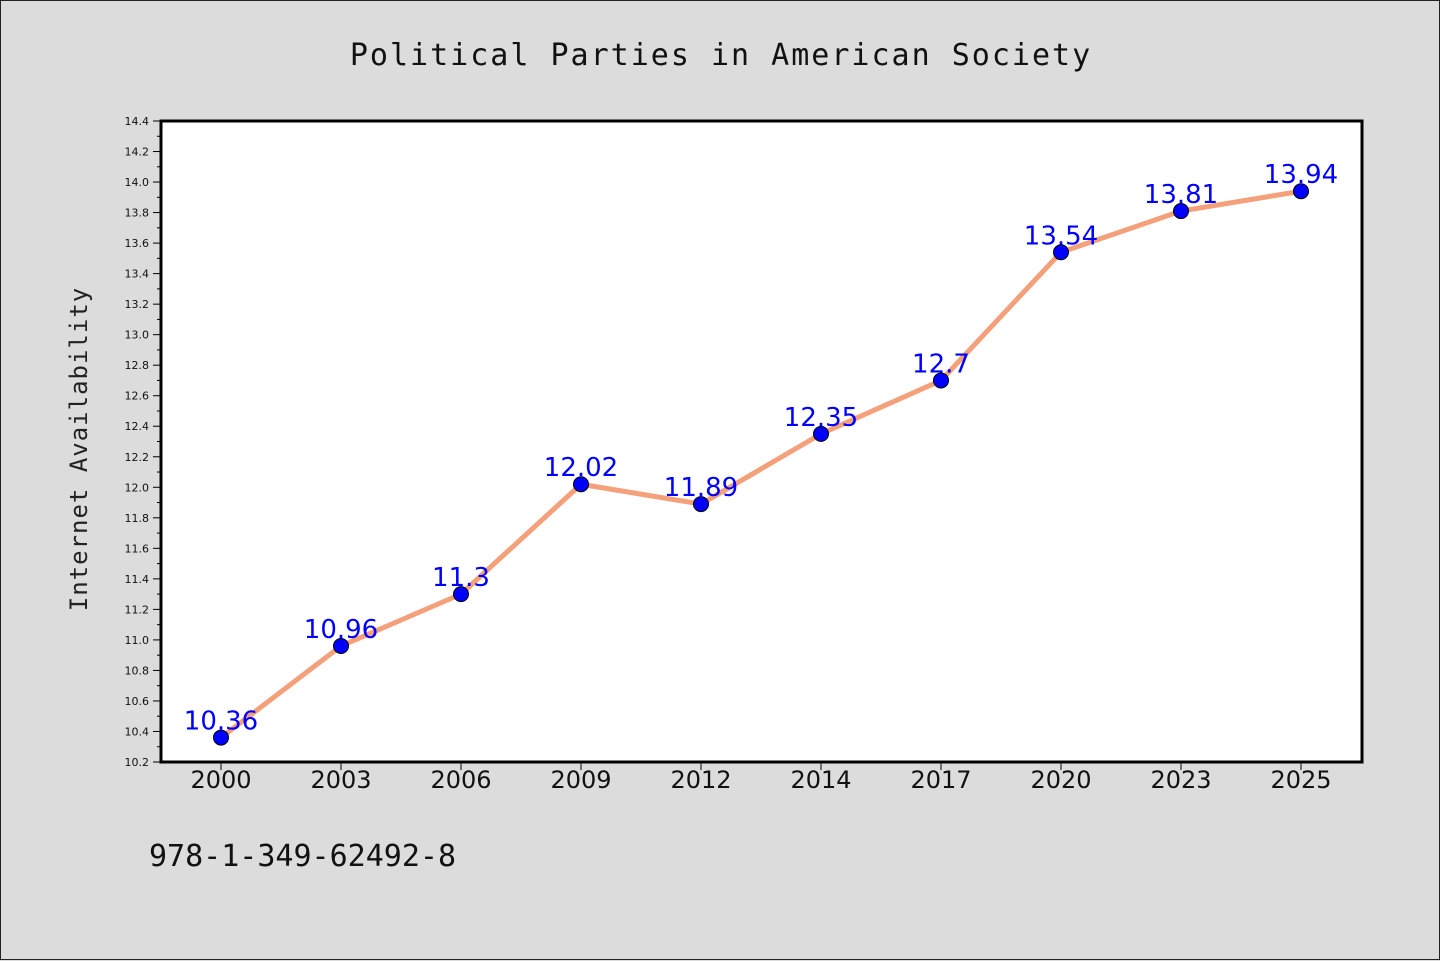  What do you see at coordinates (1181, 195) in the screenshot?
I see `data-label: 13.81` at bounding box center [1181, 195].